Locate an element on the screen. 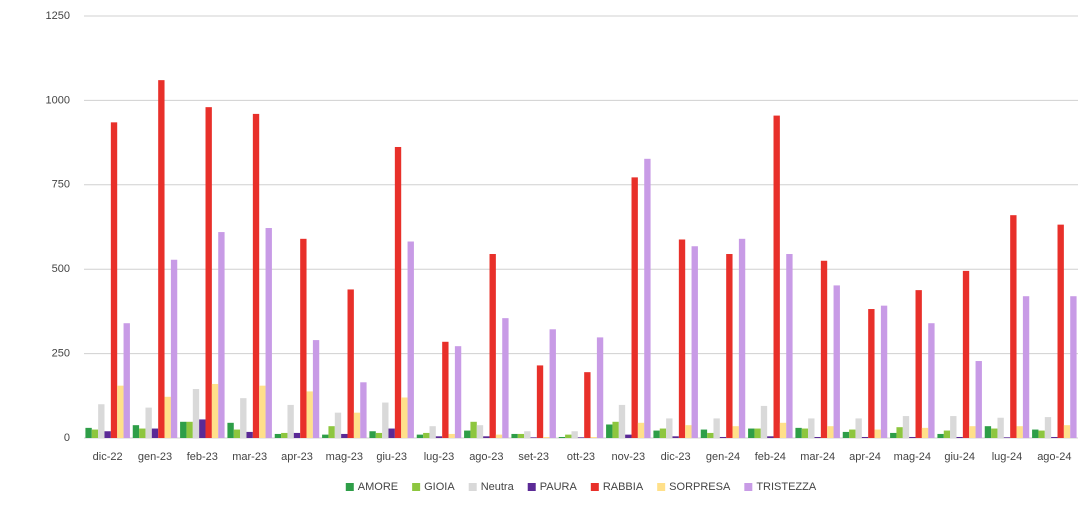 Image resolution: width=1090 pixels, height=520 pixels. x-tick-label: ago-23 is located at coordinates (486, 457).